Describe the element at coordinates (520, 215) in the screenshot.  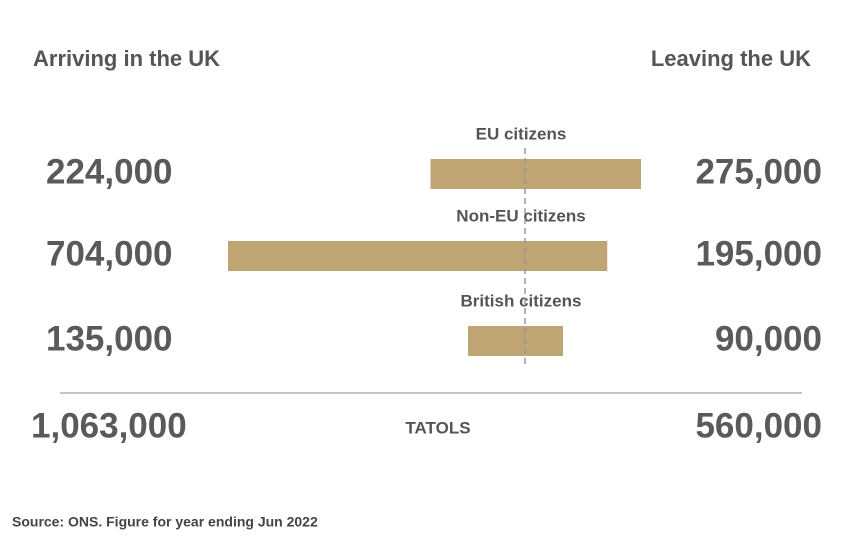
I see `category-label: Non-EU citizens` at that location.